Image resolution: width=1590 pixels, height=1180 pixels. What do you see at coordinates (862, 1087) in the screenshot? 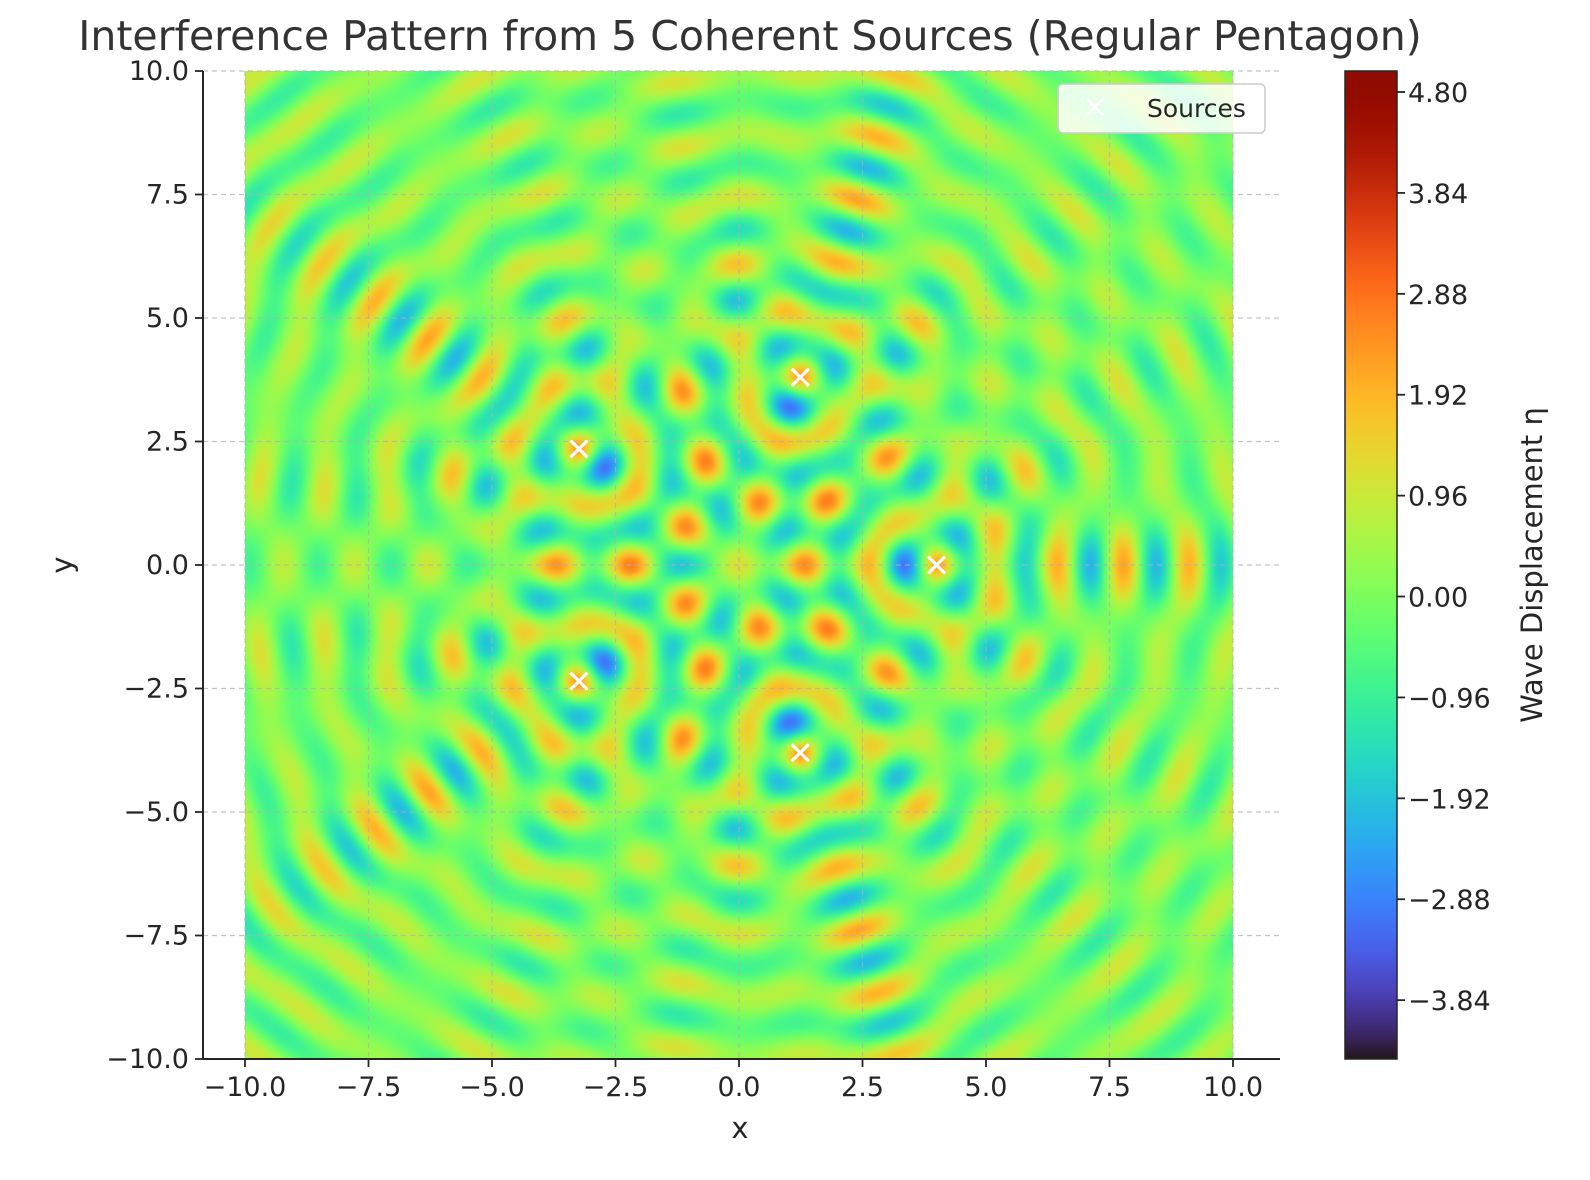
I see `x-tick-label: 2.5` at bounding box center [862, 1087].